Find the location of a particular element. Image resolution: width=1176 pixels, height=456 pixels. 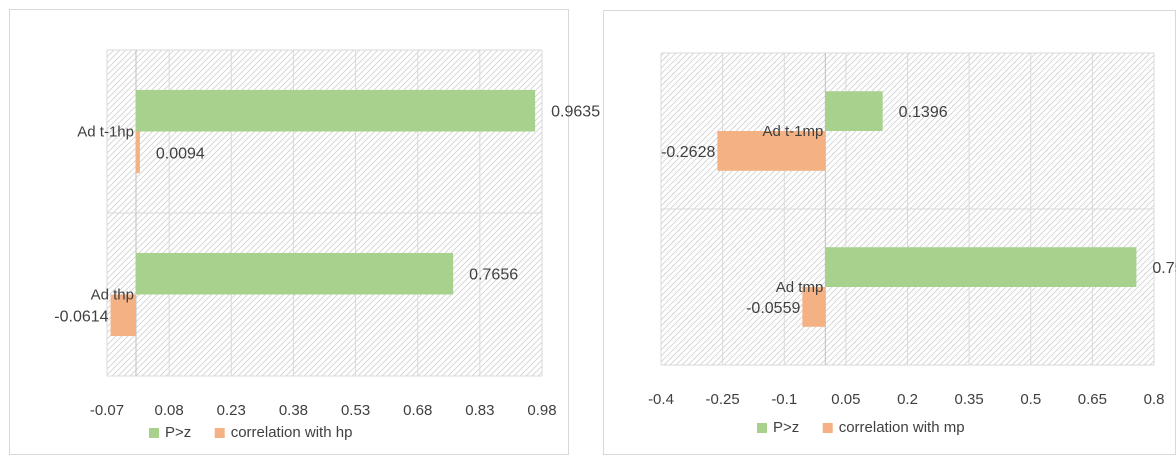

data-label: 0.0094 is located at coordinates (180, 153).